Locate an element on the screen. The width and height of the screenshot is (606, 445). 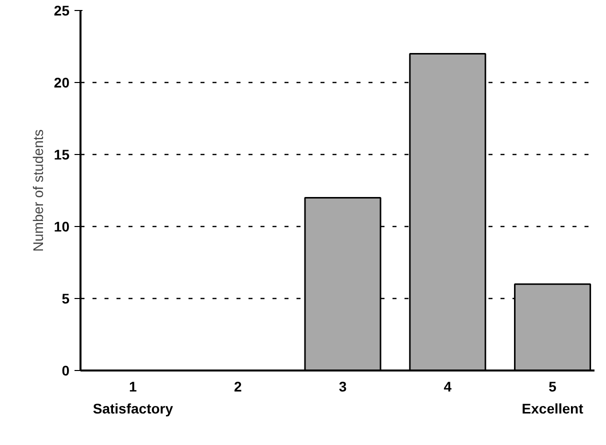
y-axis-title: Number of students is located at coordinates (38, 190).